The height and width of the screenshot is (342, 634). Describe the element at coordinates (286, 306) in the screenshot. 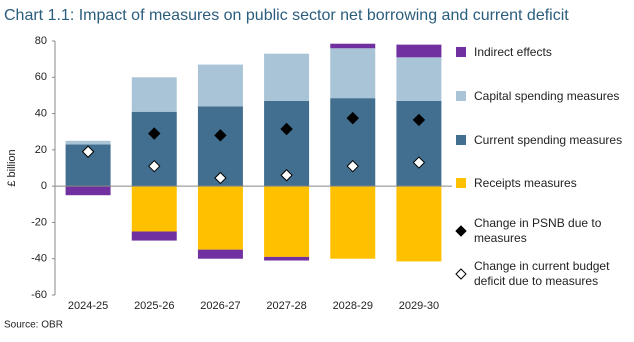

I see `x-tick-label: 2027-28` at that location.